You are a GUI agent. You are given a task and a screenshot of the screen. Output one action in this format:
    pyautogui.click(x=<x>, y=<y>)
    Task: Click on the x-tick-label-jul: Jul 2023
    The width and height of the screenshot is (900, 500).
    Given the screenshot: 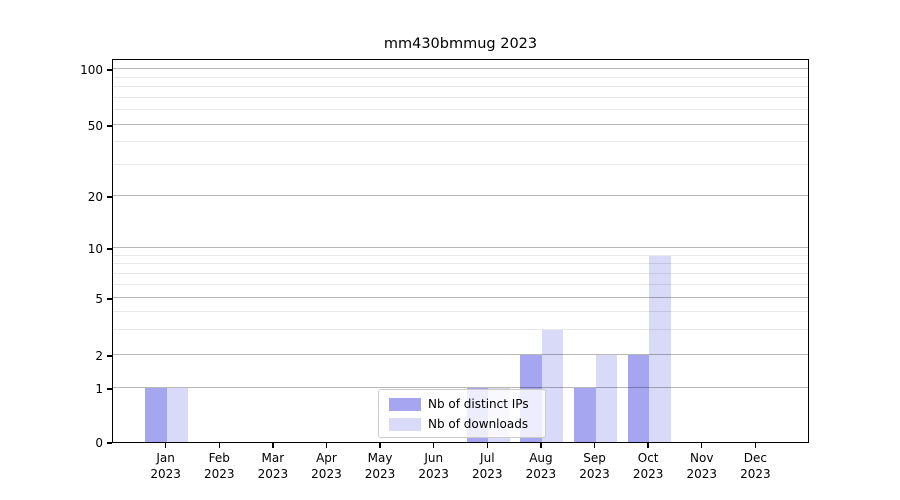 What is the action you would take?
    pyautogui.click(x=487, y=466)
    